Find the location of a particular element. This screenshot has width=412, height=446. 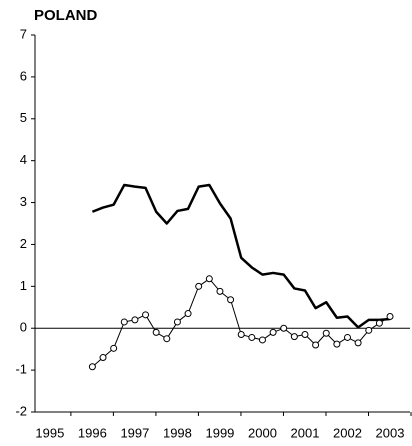

y-tick-label: -2 is located at coordinates (21, 410).